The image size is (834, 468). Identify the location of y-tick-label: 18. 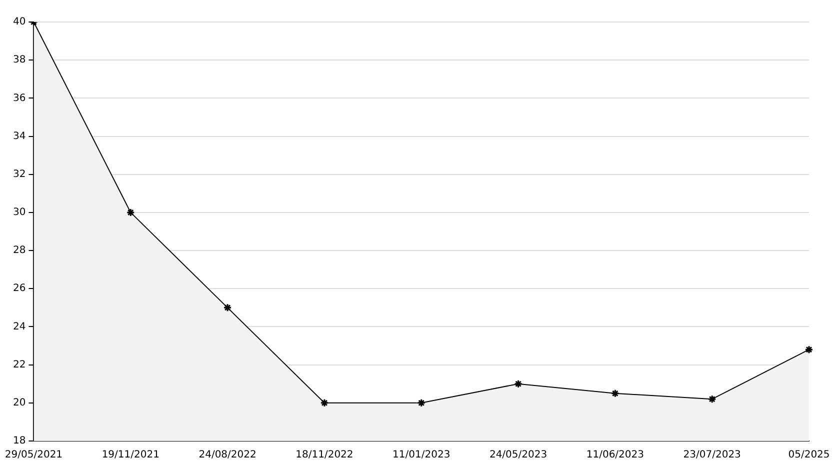
(19, 441).